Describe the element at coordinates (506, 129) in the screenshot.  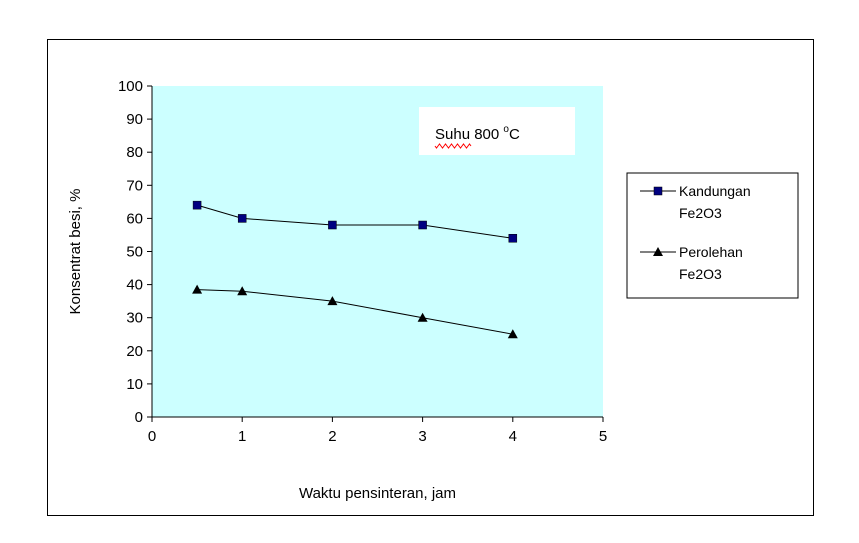
I see `annotation-superscript: o` at that location.